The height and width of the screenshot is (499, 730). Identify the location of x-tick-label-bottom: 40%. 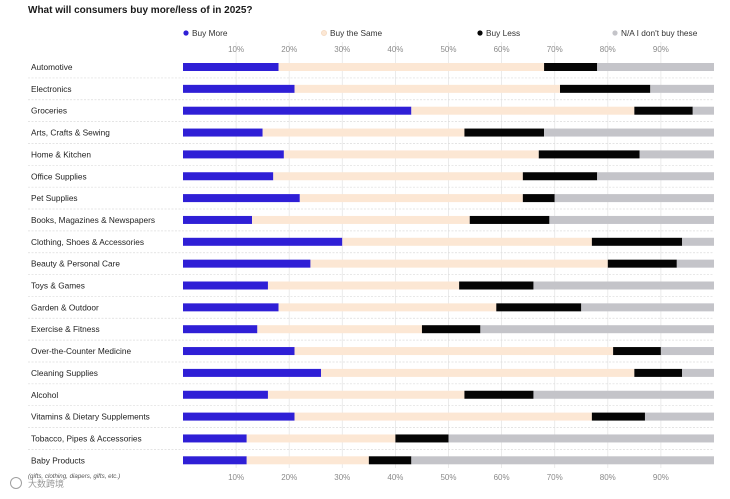
(395, 477).